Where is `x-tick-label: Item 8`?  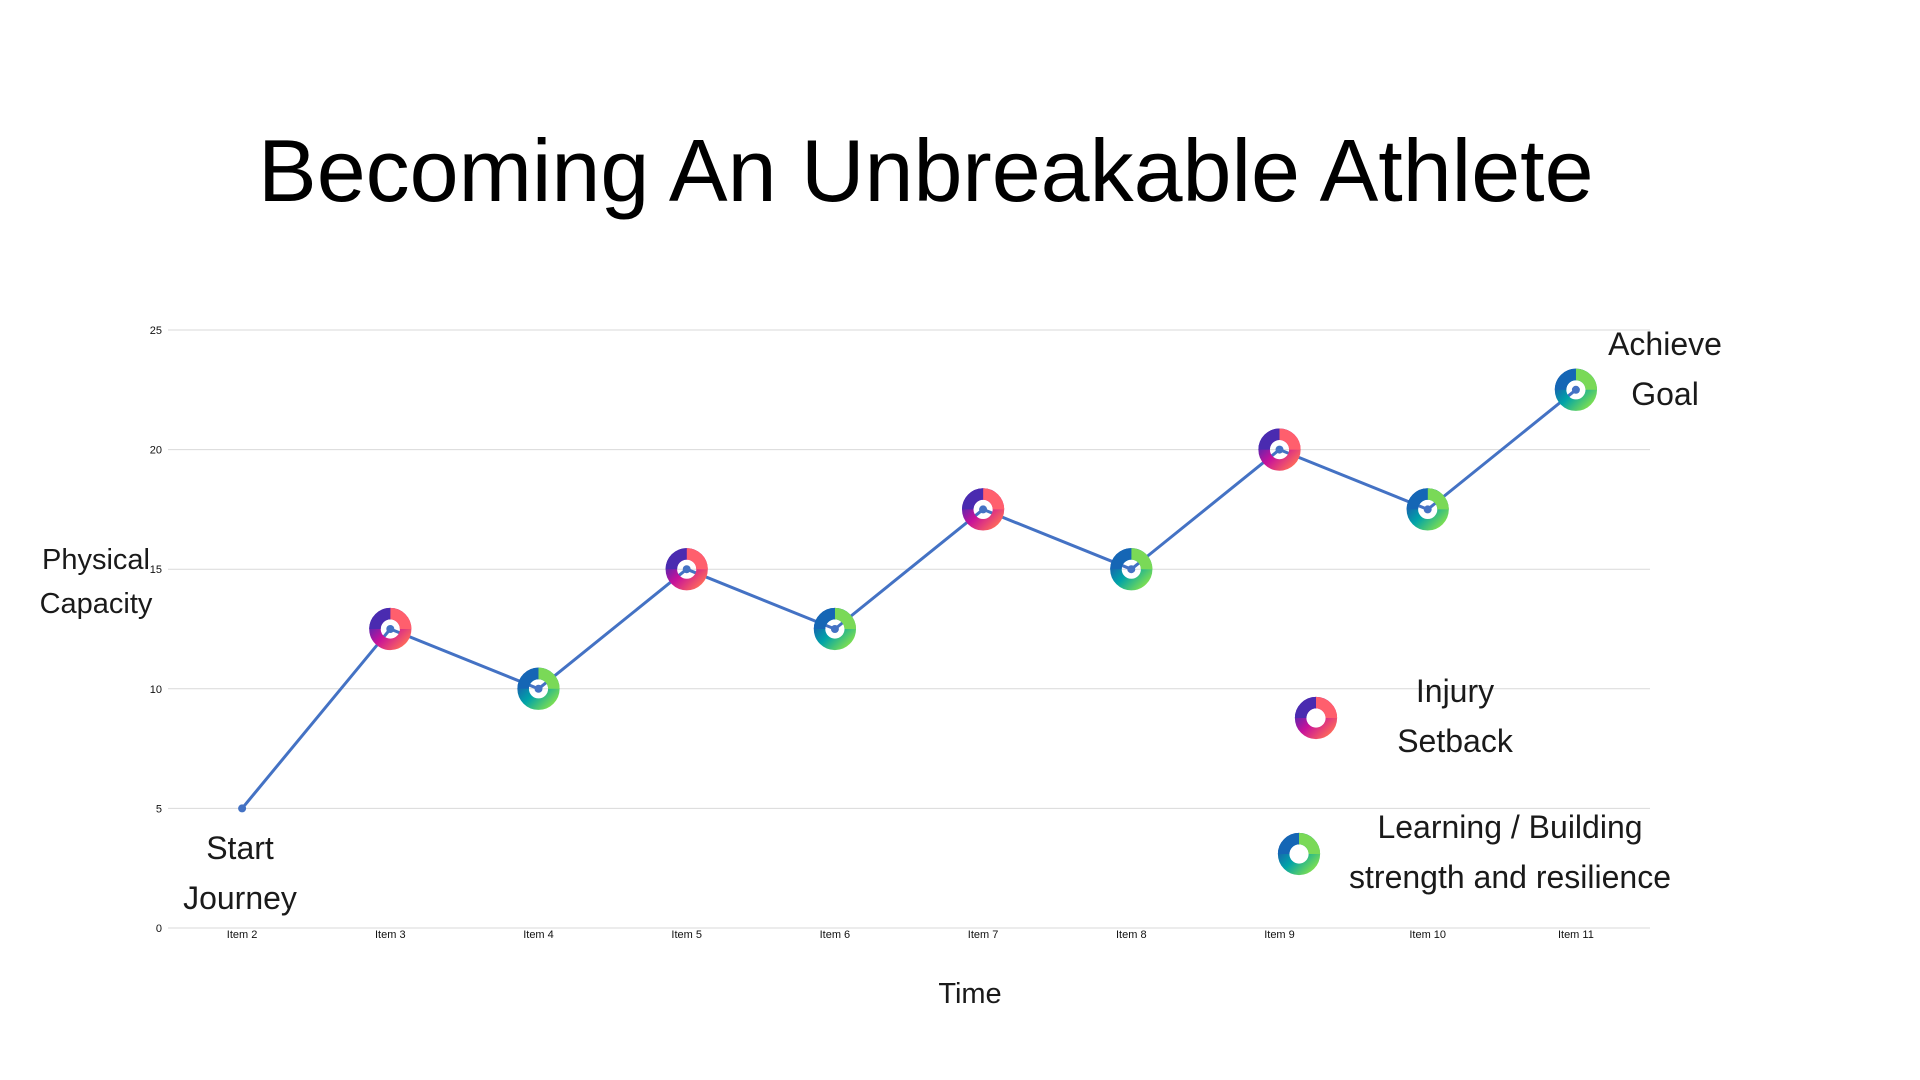
x-tick-label: Item 8 is located at coordinates (1131, 935).